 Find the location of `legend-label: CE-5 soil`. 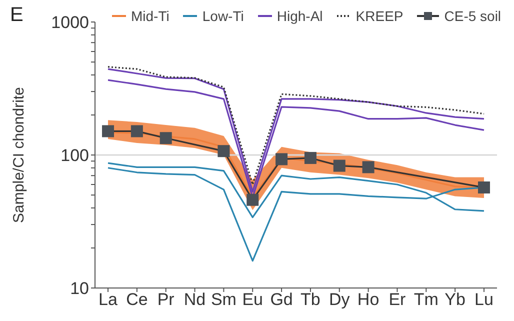

legend-label: CE-5 soil is located at coordinates (473, 16).